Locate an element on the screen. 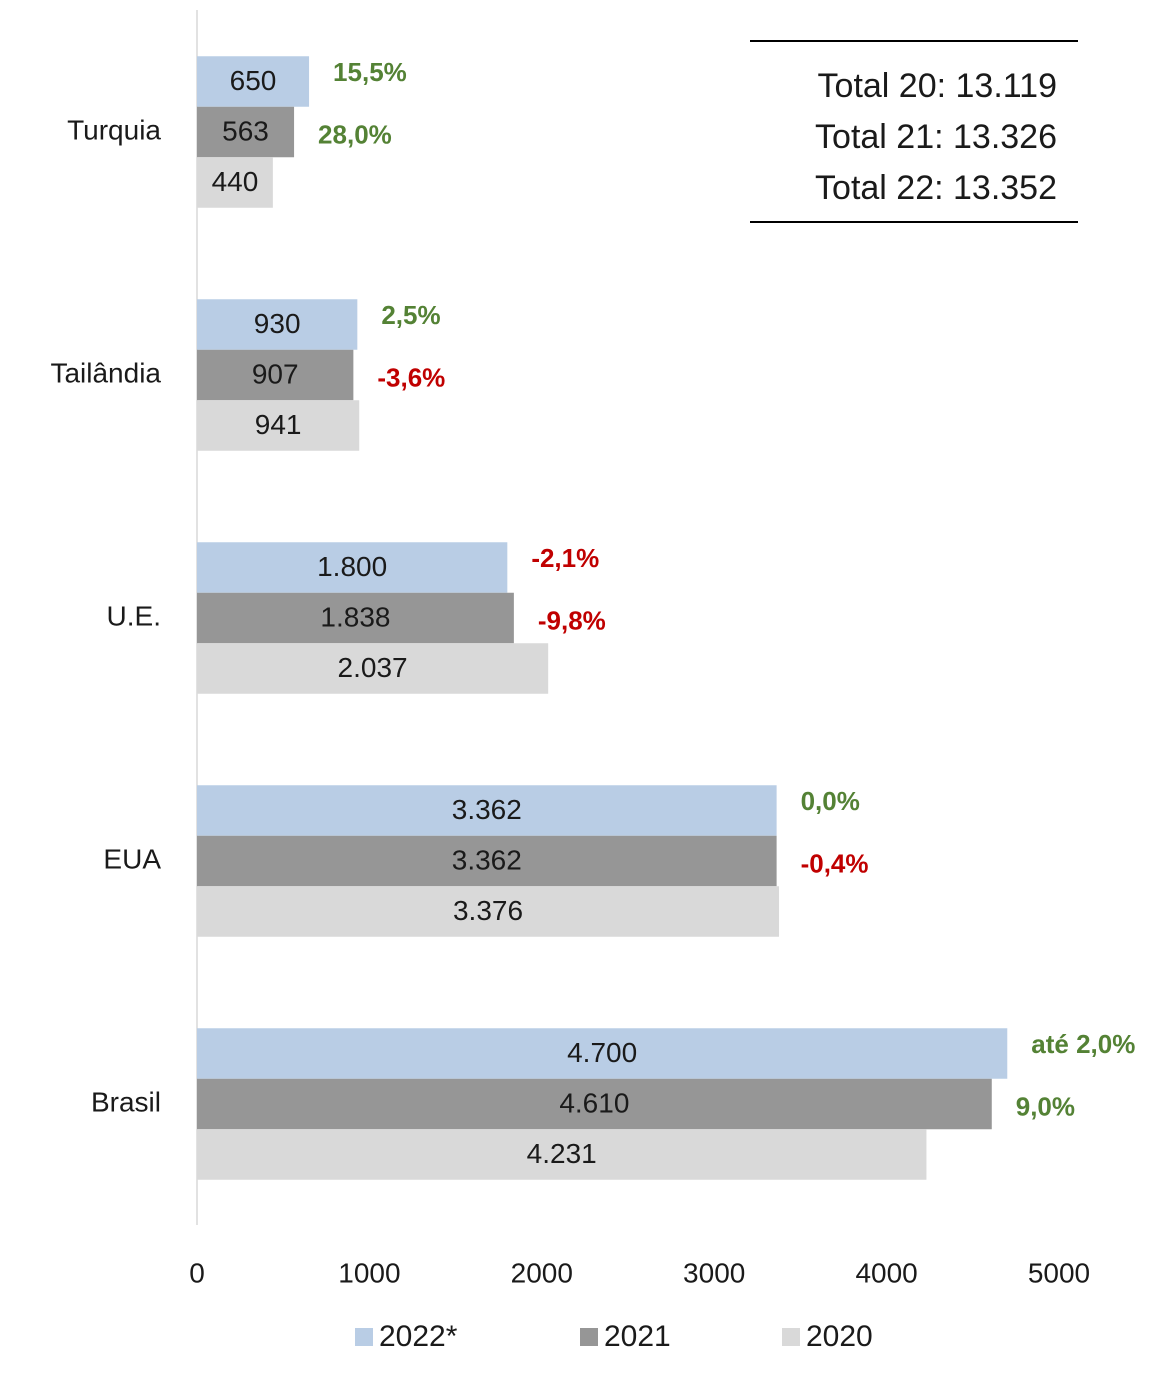  value-label: 930 is located at coordinates (277, 323).